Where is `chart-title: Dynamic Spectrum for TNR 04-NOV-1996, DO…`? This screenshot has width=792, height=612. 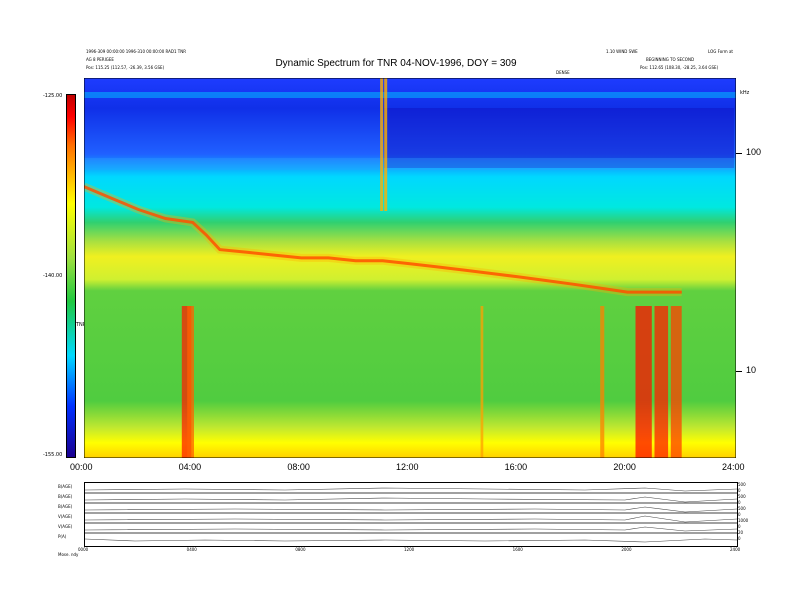 chart-title: Dynamic Spectrum for TNR 04-NOV-1996, DO… is located at coordinates (396, 63).